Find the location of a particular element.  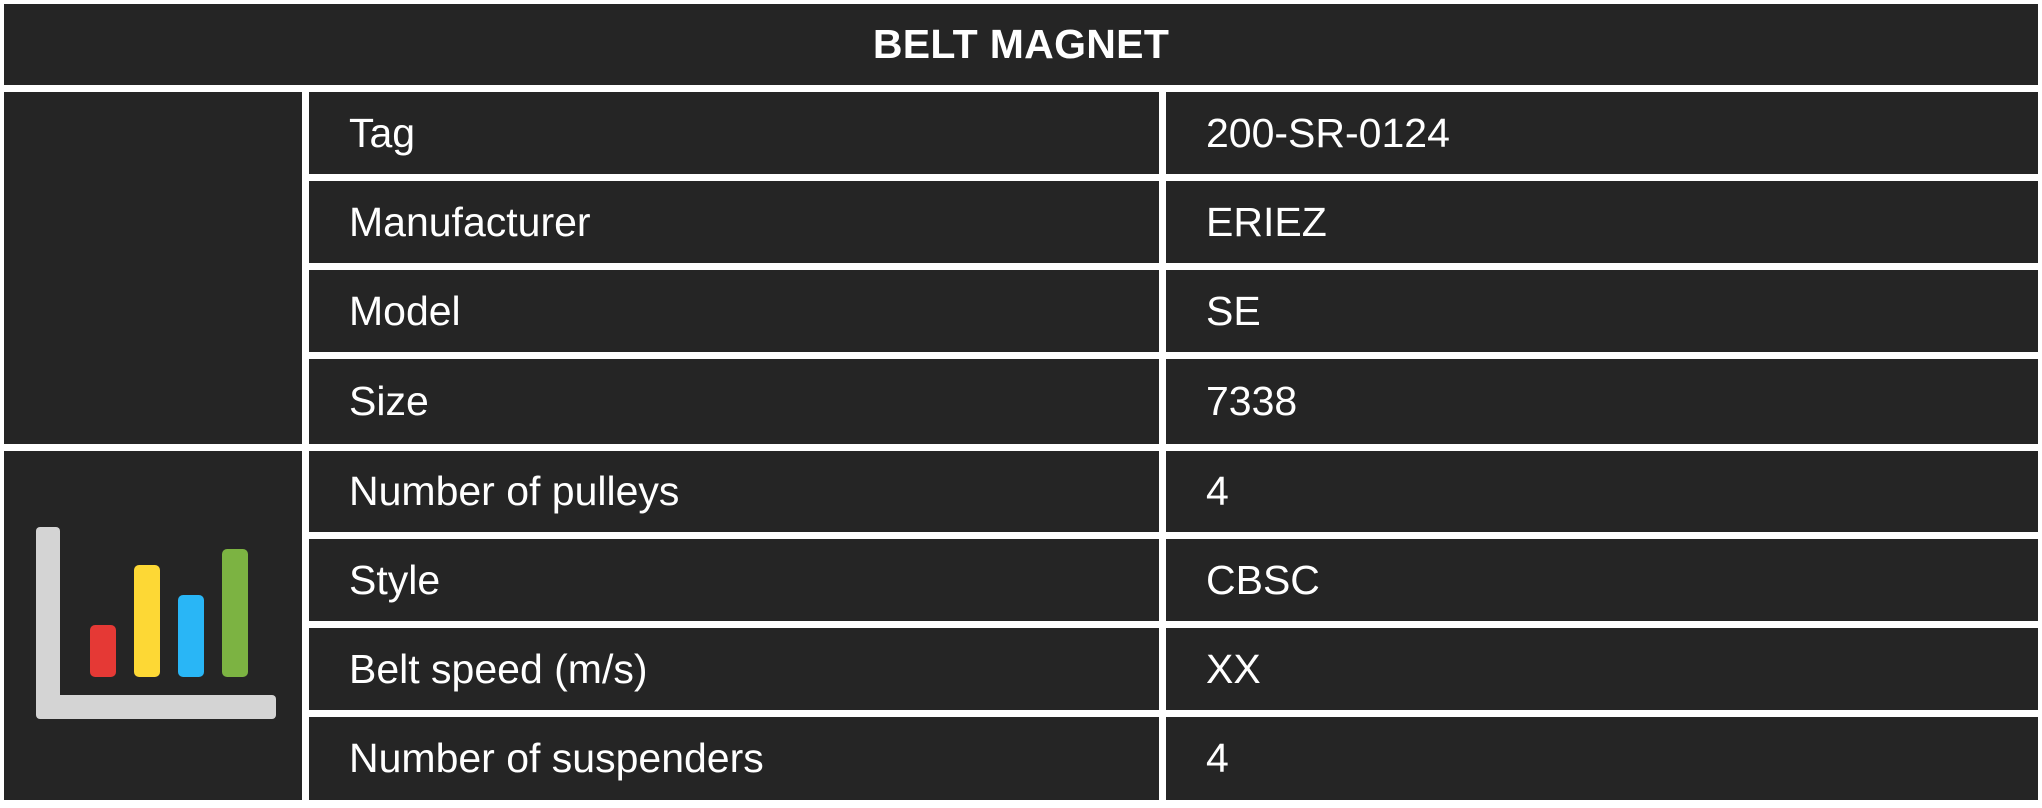

chart-icon-cell is located at coordinates (153, 625).